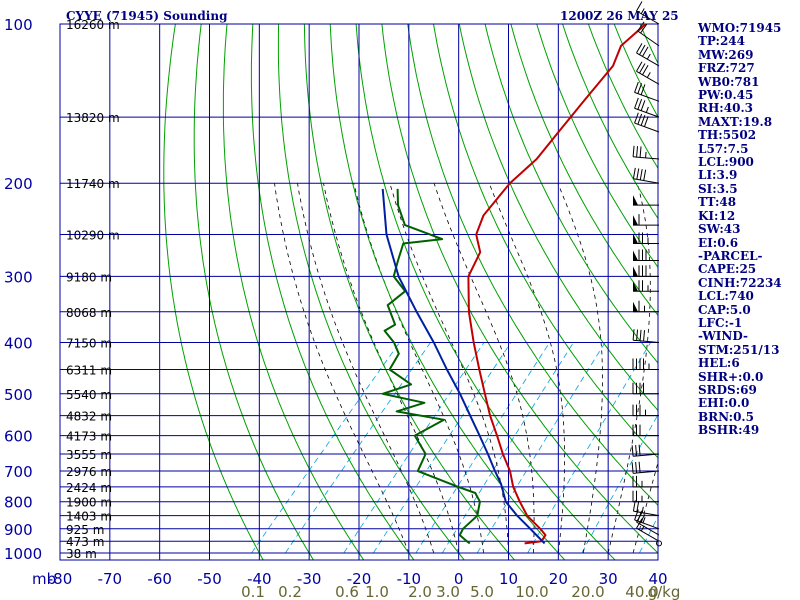  What do you see at coordinates (93, 25) in the screenshot?
I see `height-label: 16260 m` at bounding box center [93, 25].